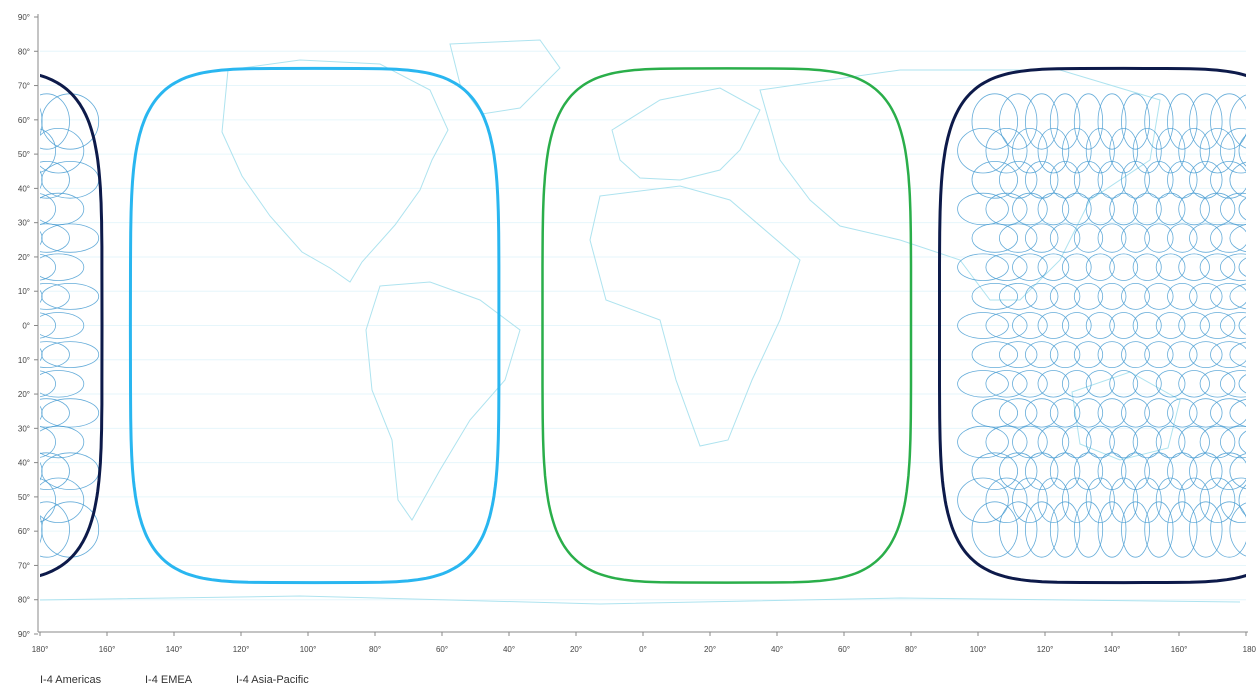  I want to click on legend-item-emea: I-4 EMEA, so click(169, 680).